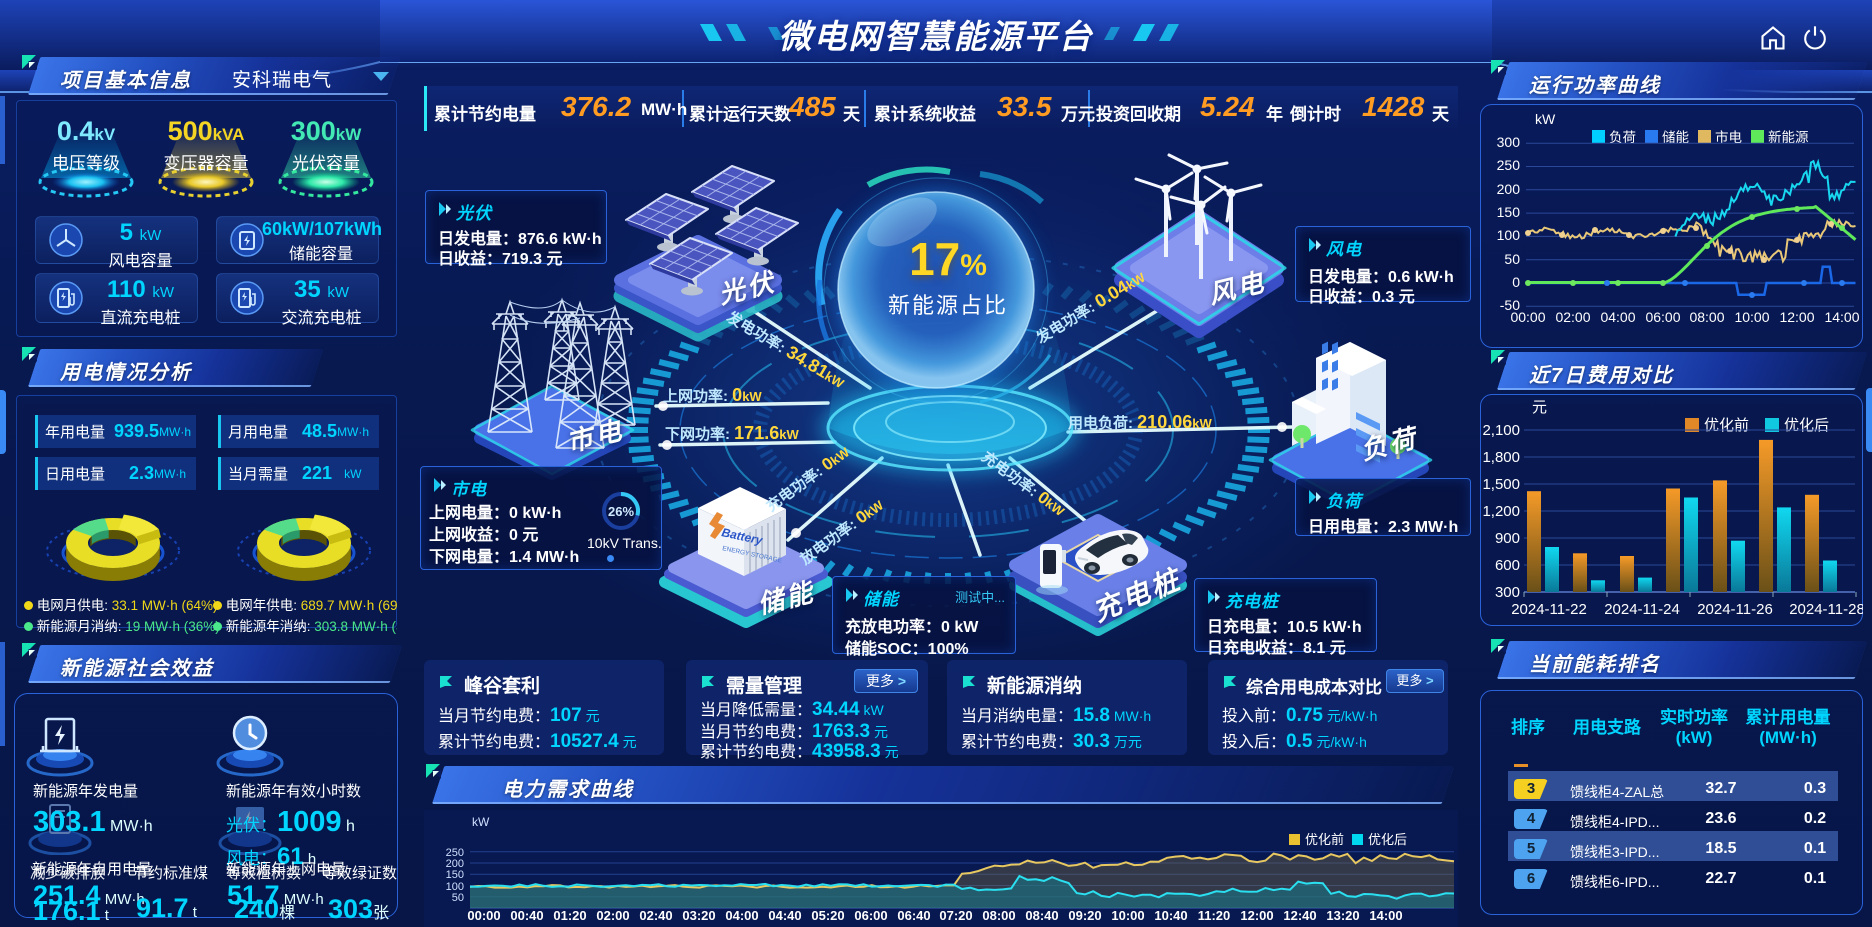 This screenshot has height=927, width=1872. What do you see at coordinates (1041, 915) in the screenshot?
I see `svg-text: 08:40` at bounding box center [1041, 915].